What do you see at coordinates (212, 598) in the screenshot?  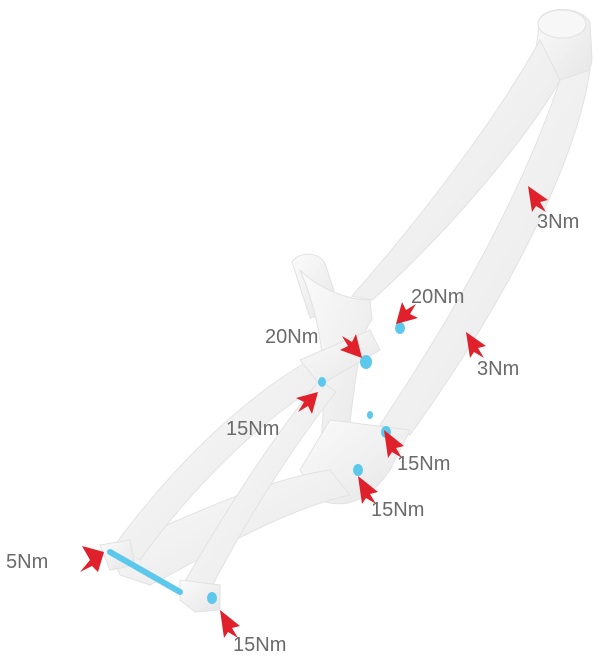 I see `dropout-bolt` at bounding box center [212, 598].